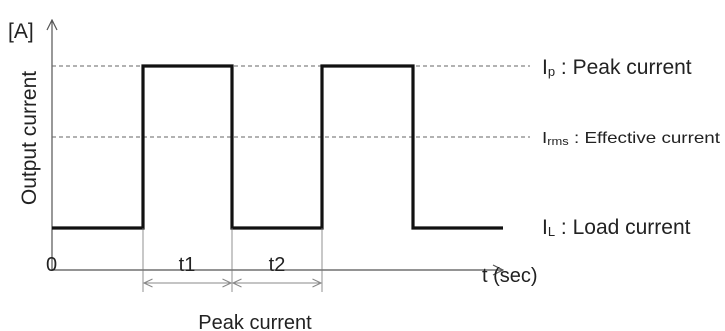  Describe the element at coordinates (187, 265) in the screenshot. I see `t1-label: t1` at that location.